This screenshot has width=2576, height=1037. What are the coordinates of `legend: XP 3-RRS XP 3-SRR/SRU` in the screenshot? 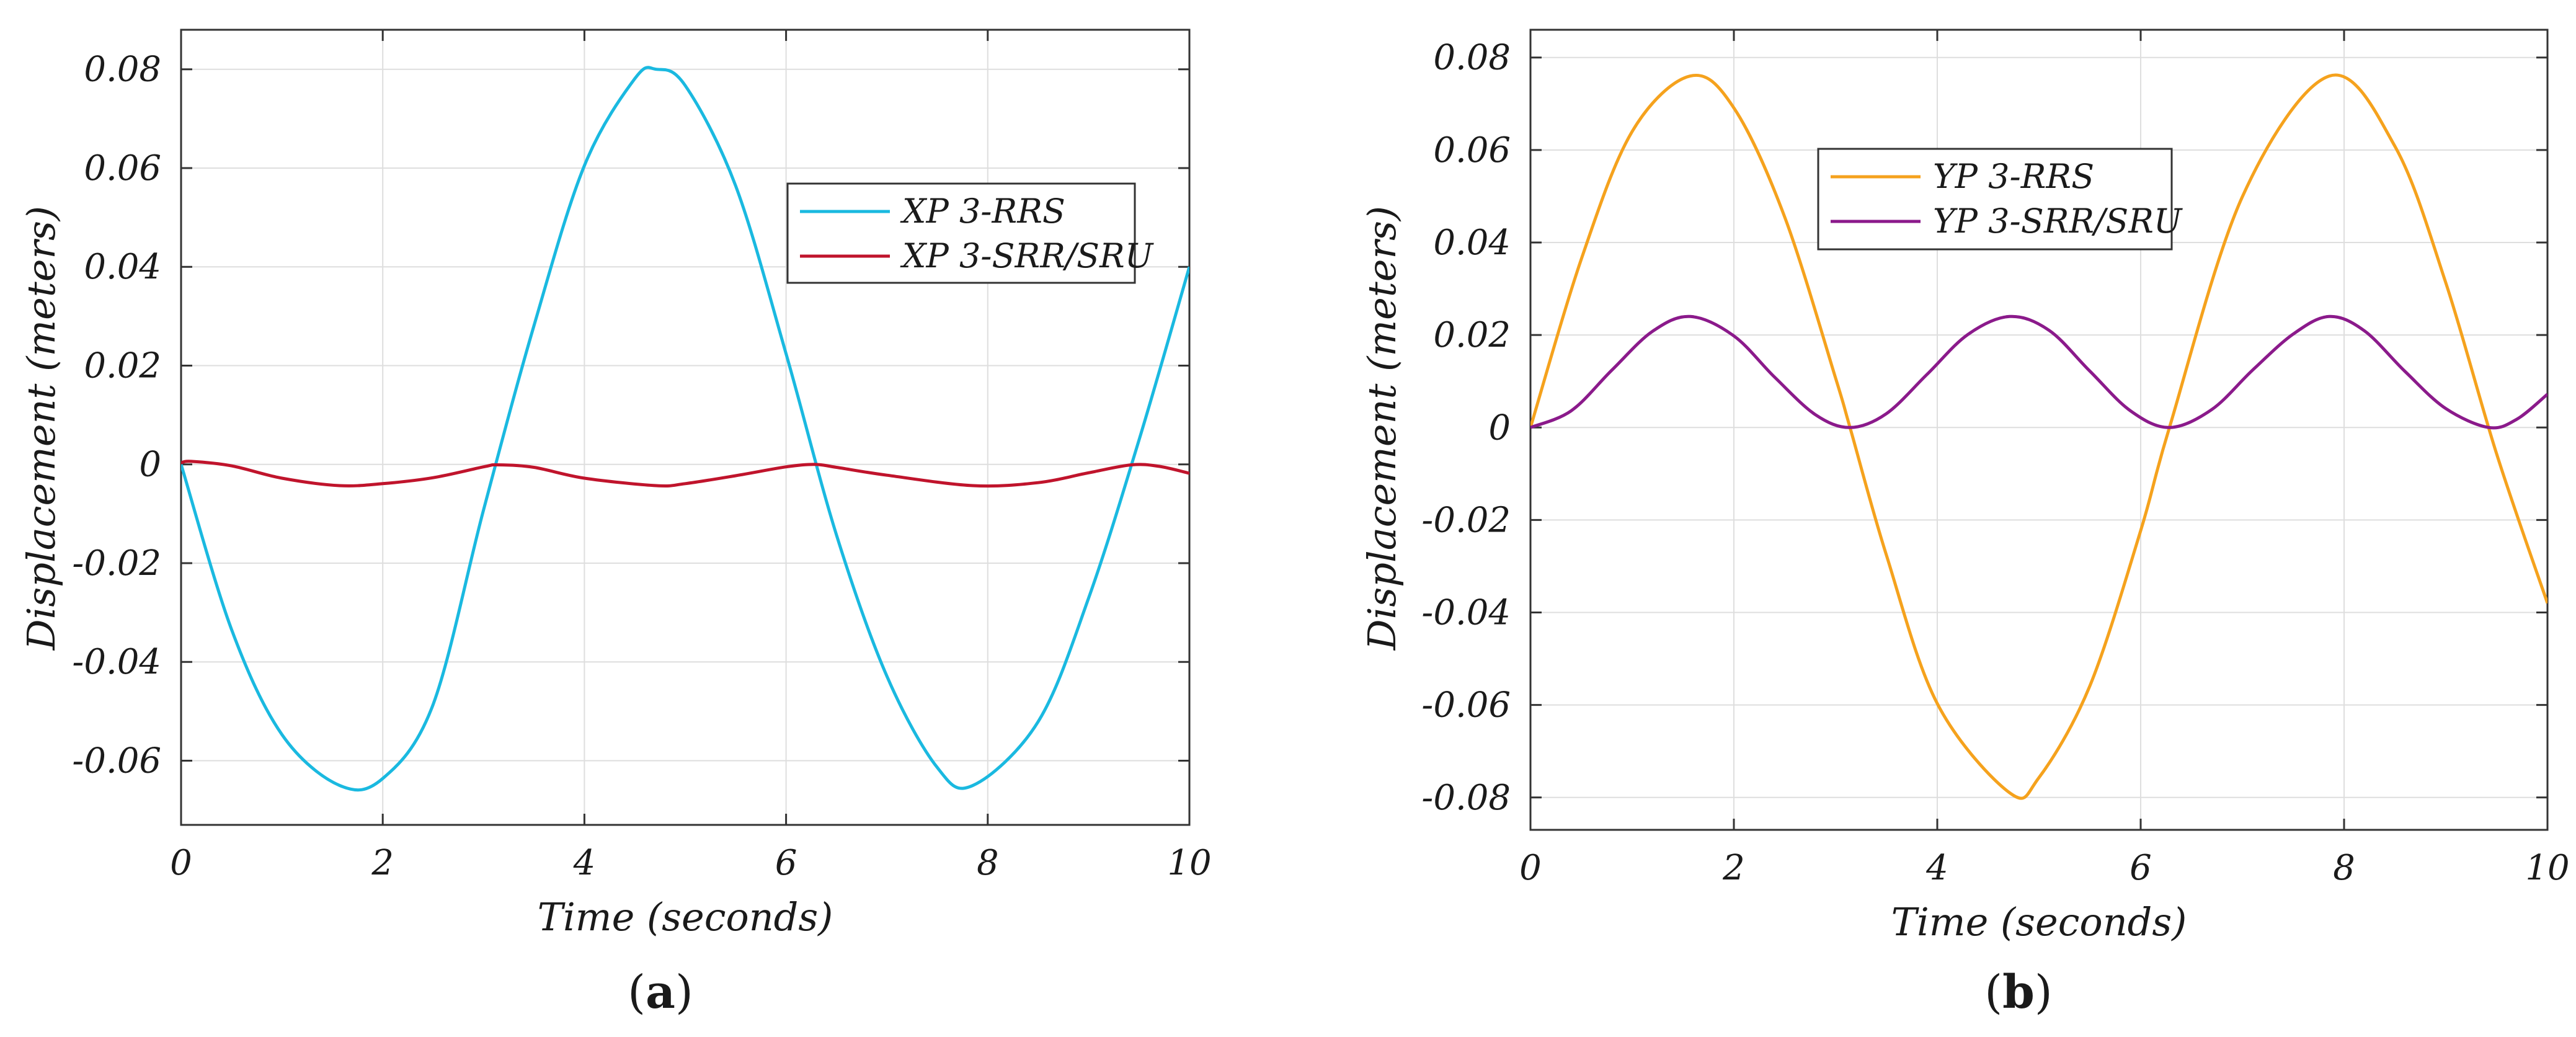 It's located at (970, 233).